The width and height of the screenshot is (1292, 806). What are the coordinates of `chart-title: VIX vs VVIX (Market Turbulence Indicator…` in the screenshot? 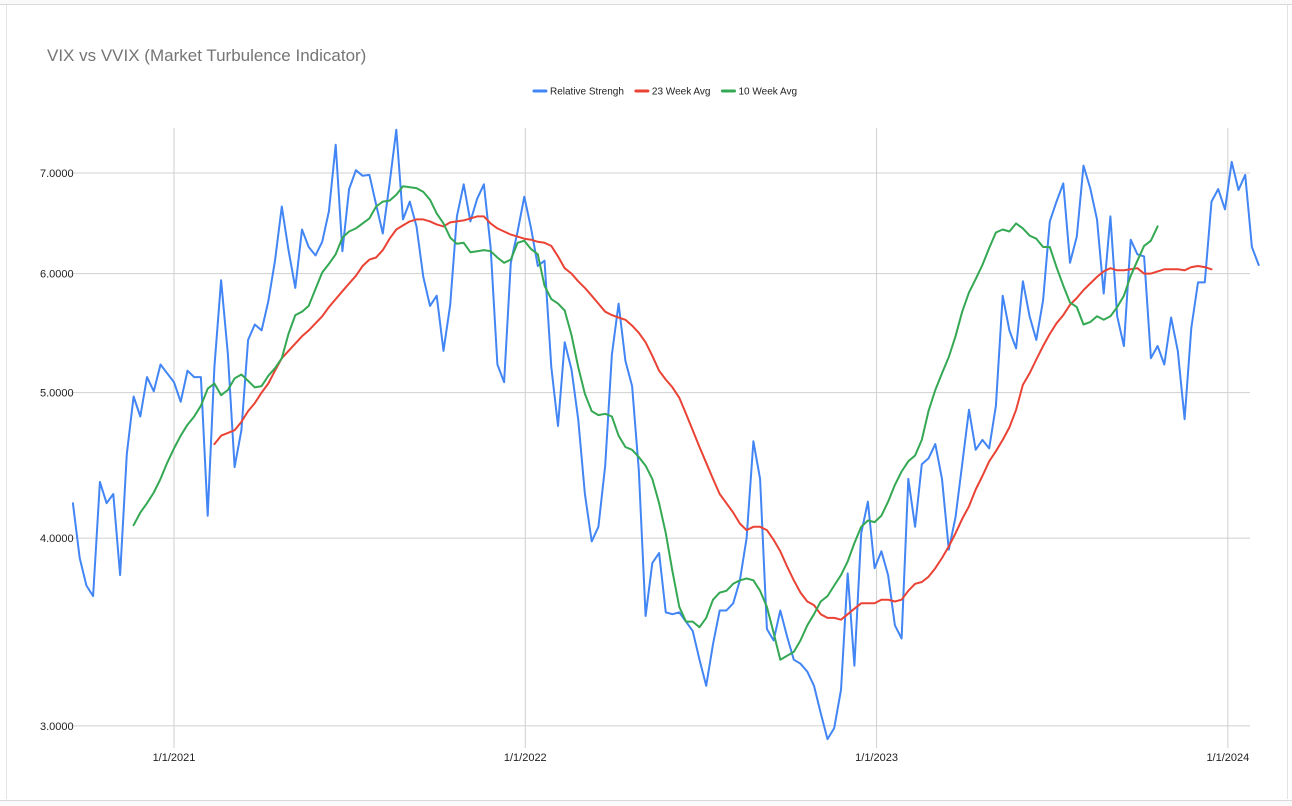 It's located at (207, 55).